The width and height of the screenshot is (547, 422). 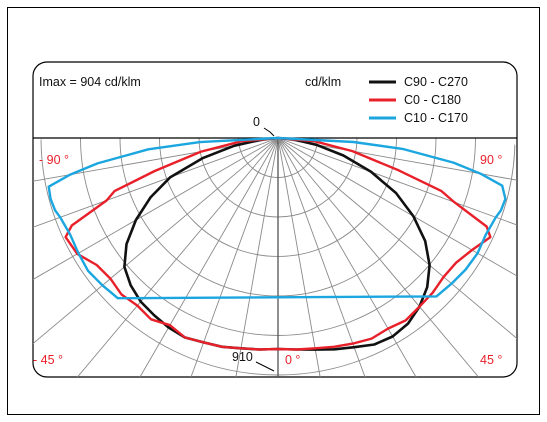 I want to click on angle-label-right-45: 45 °, so click(x=491, y=360).